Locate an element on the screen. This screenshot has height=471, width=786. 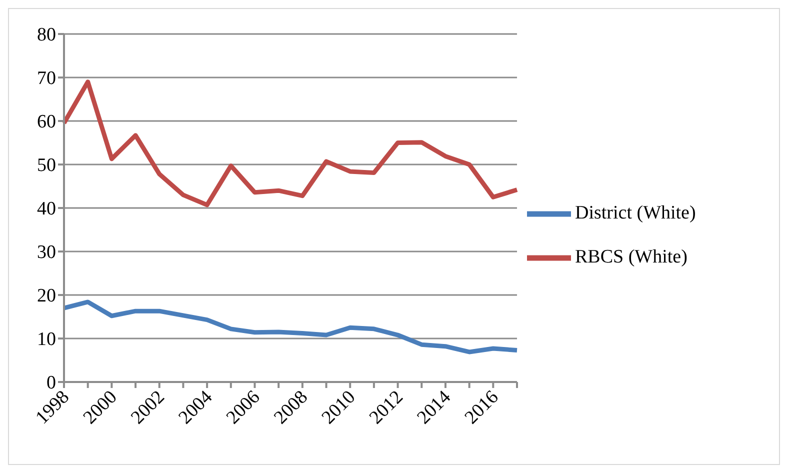
y-tick-label: 0 is located at coordinates (51, 383).